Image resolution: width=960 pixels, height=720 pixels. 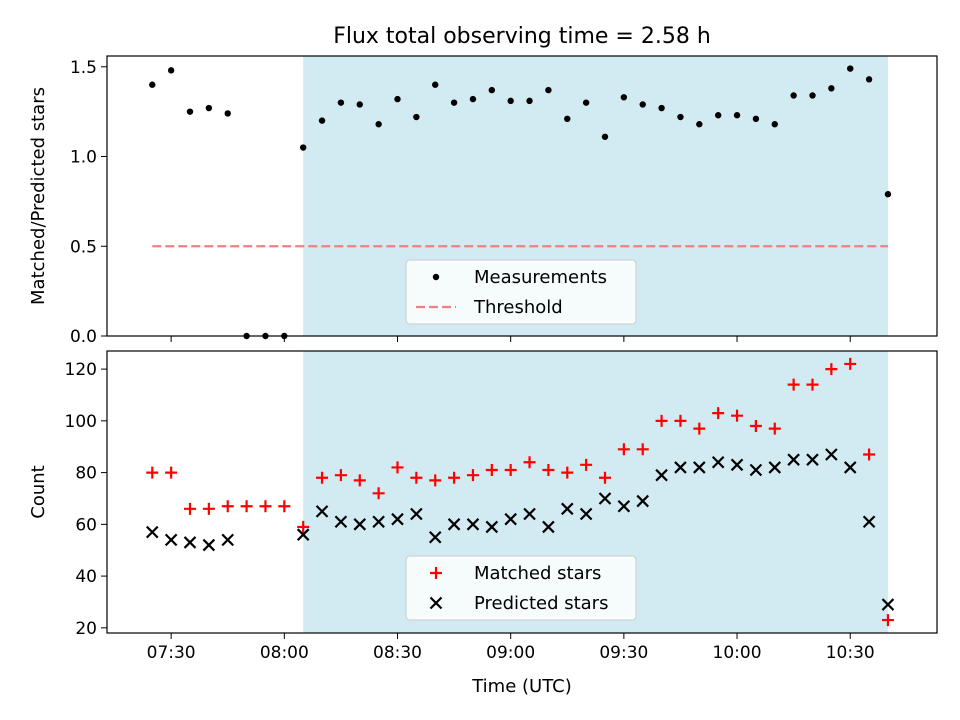 I want to click on x-tick-label: 09:00, so click(x=510, y=653).